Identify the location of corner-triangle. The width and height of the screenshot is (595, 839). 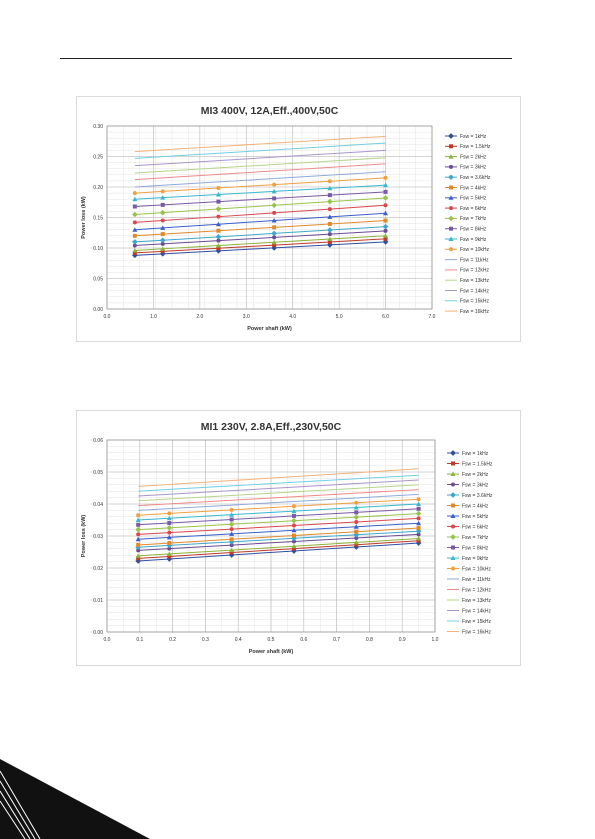
(75, 799).